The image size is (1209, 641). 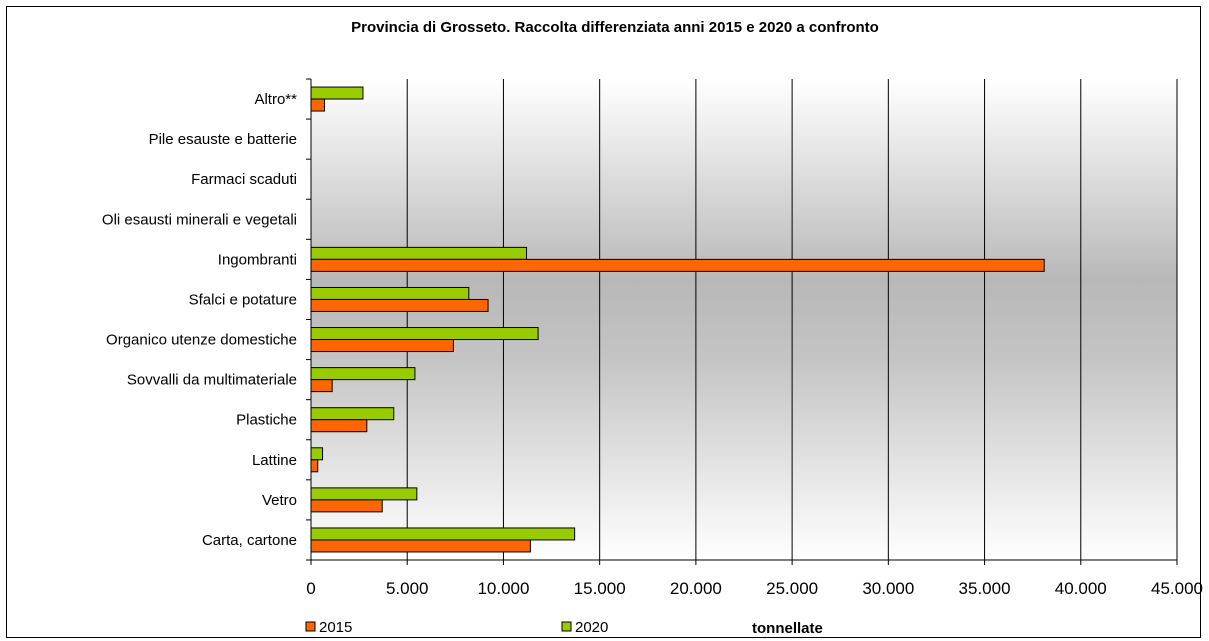 What do you see at coordinates (212, 380) in the screenshot?
I see `category-label: Sovvalli da multimateriale` at bounding box center [212, 380].